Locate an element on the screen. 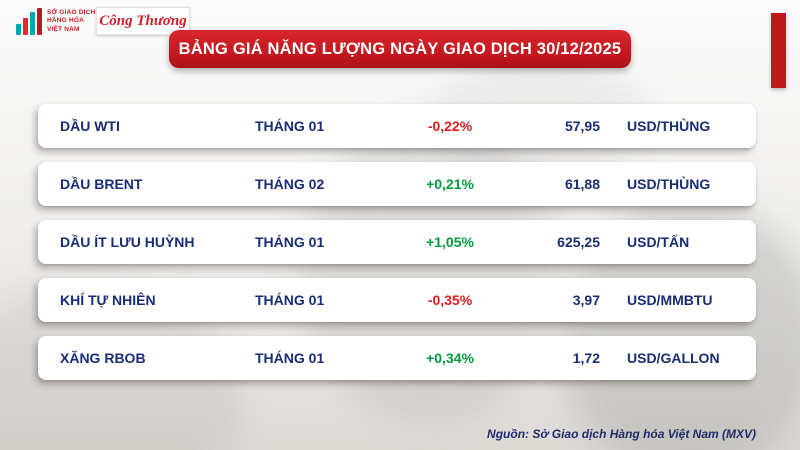 This screenshot has width=800, height=450. mxv-logo: SỞ GIAO DỊCH HÀNG HÓA VIỆT NAM is located at coordinates (55, 21).